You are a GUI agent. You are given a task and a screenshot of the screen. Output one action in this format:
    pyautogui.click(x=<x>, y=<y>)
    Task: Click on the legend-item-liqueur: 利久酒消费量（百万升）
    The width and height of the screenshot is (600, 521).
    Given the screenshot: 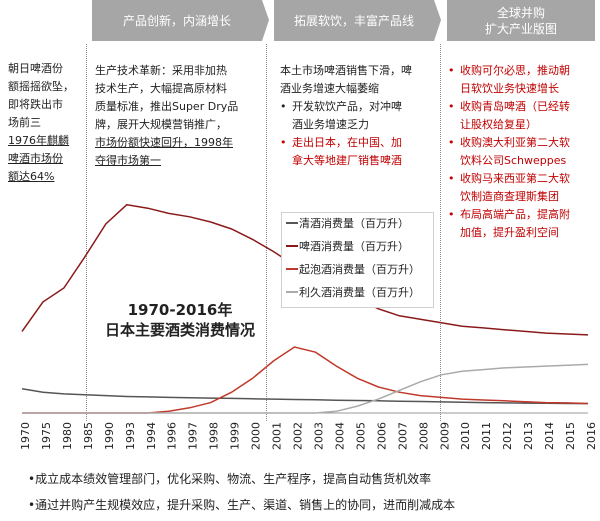 What is the action you would take?
    pyautogui.click(x=353, y=292)
    